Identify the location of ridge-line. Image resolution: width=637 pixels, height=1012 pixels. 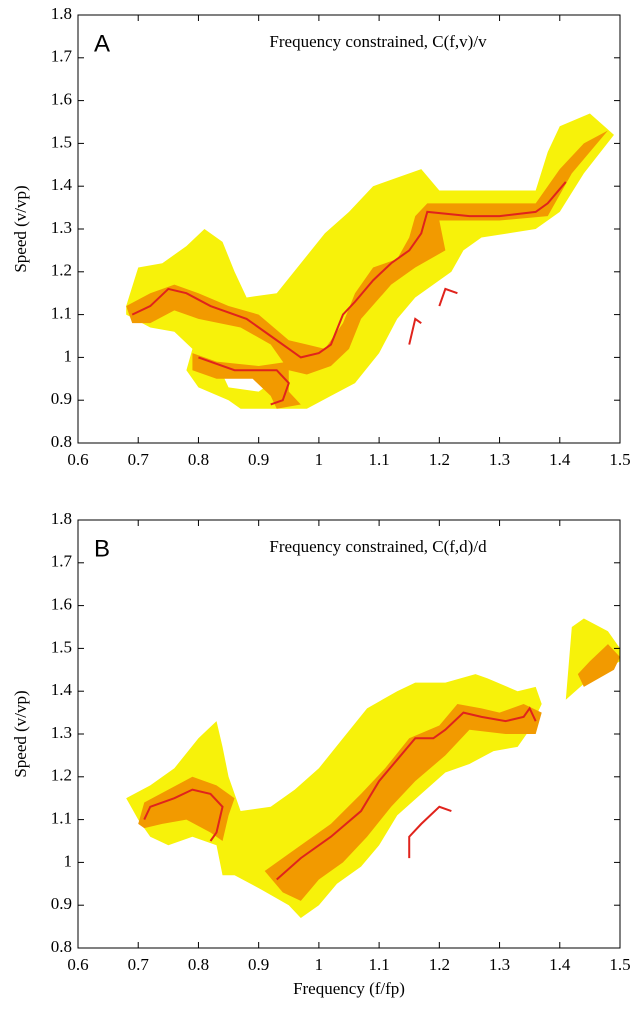
(340, 793).